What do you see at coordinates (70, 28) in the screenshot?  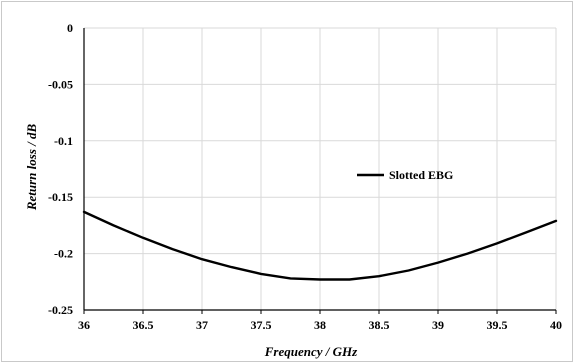 I see `y-tick-label: 0` at bounding box center [70, 28].